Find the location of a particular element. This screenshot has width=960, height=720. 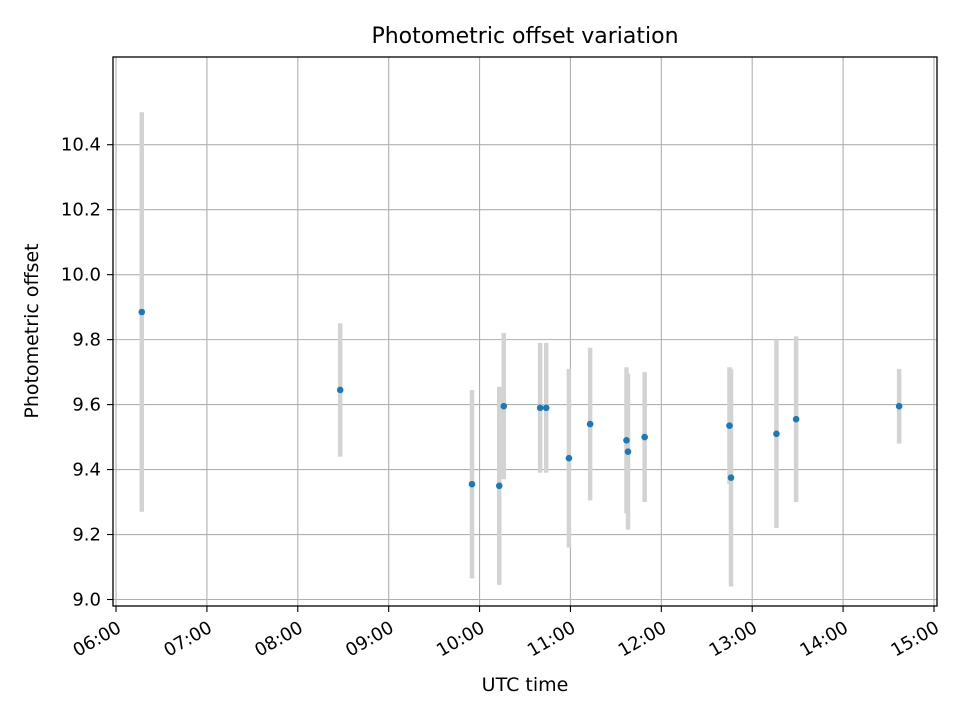

y-axis-label: Photometric offset is located at coordinates (32, 330).